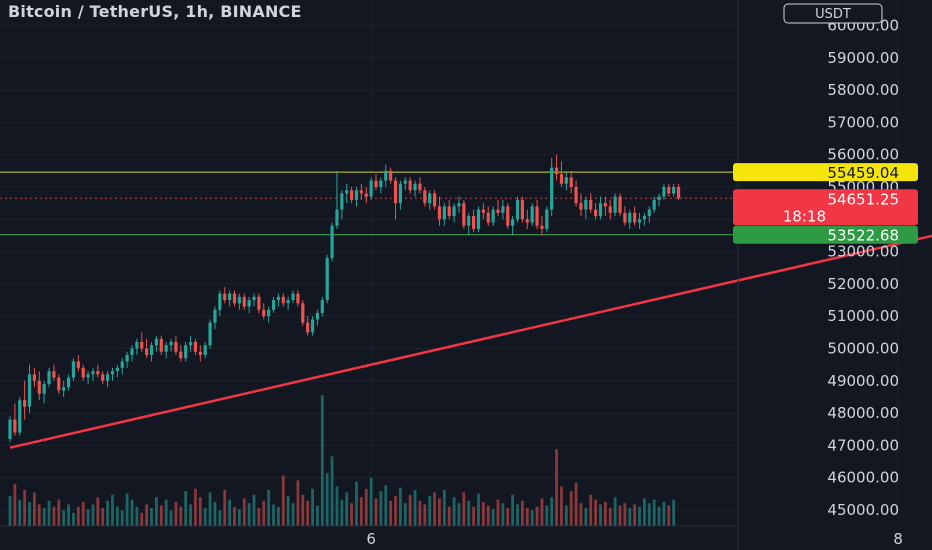 This screenshot has width=932, height=550. What do you see at coordinates (863, 155) in the screenshot?
I see `y-tick-label: 56000.00` at bounding box center [863, 155].